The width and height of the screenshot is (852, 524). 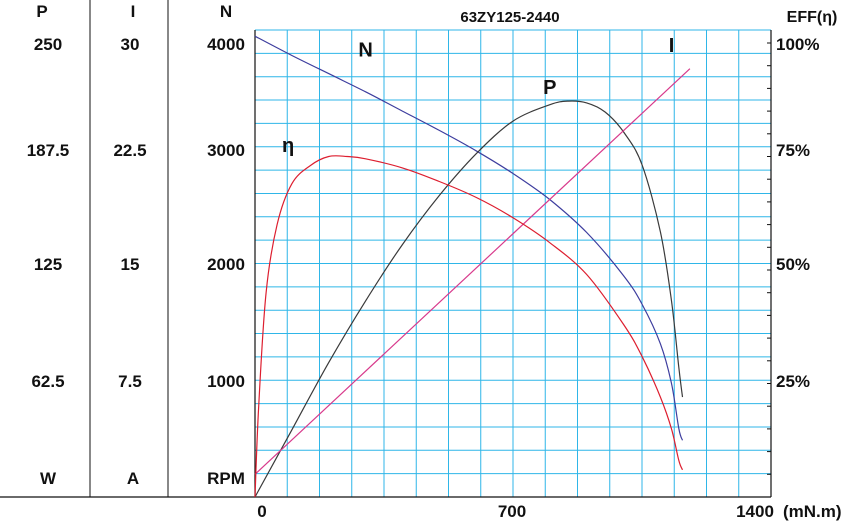 I want to click on i-axis-header: I, so click(x=133, y=11).